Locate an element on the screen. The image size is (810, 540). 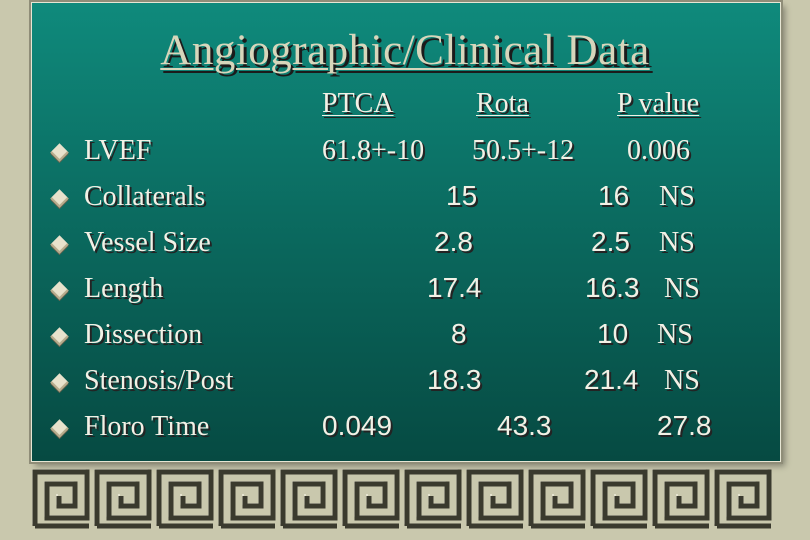
stenosis-post-p-value: NS is located at coordinates (682, 380).